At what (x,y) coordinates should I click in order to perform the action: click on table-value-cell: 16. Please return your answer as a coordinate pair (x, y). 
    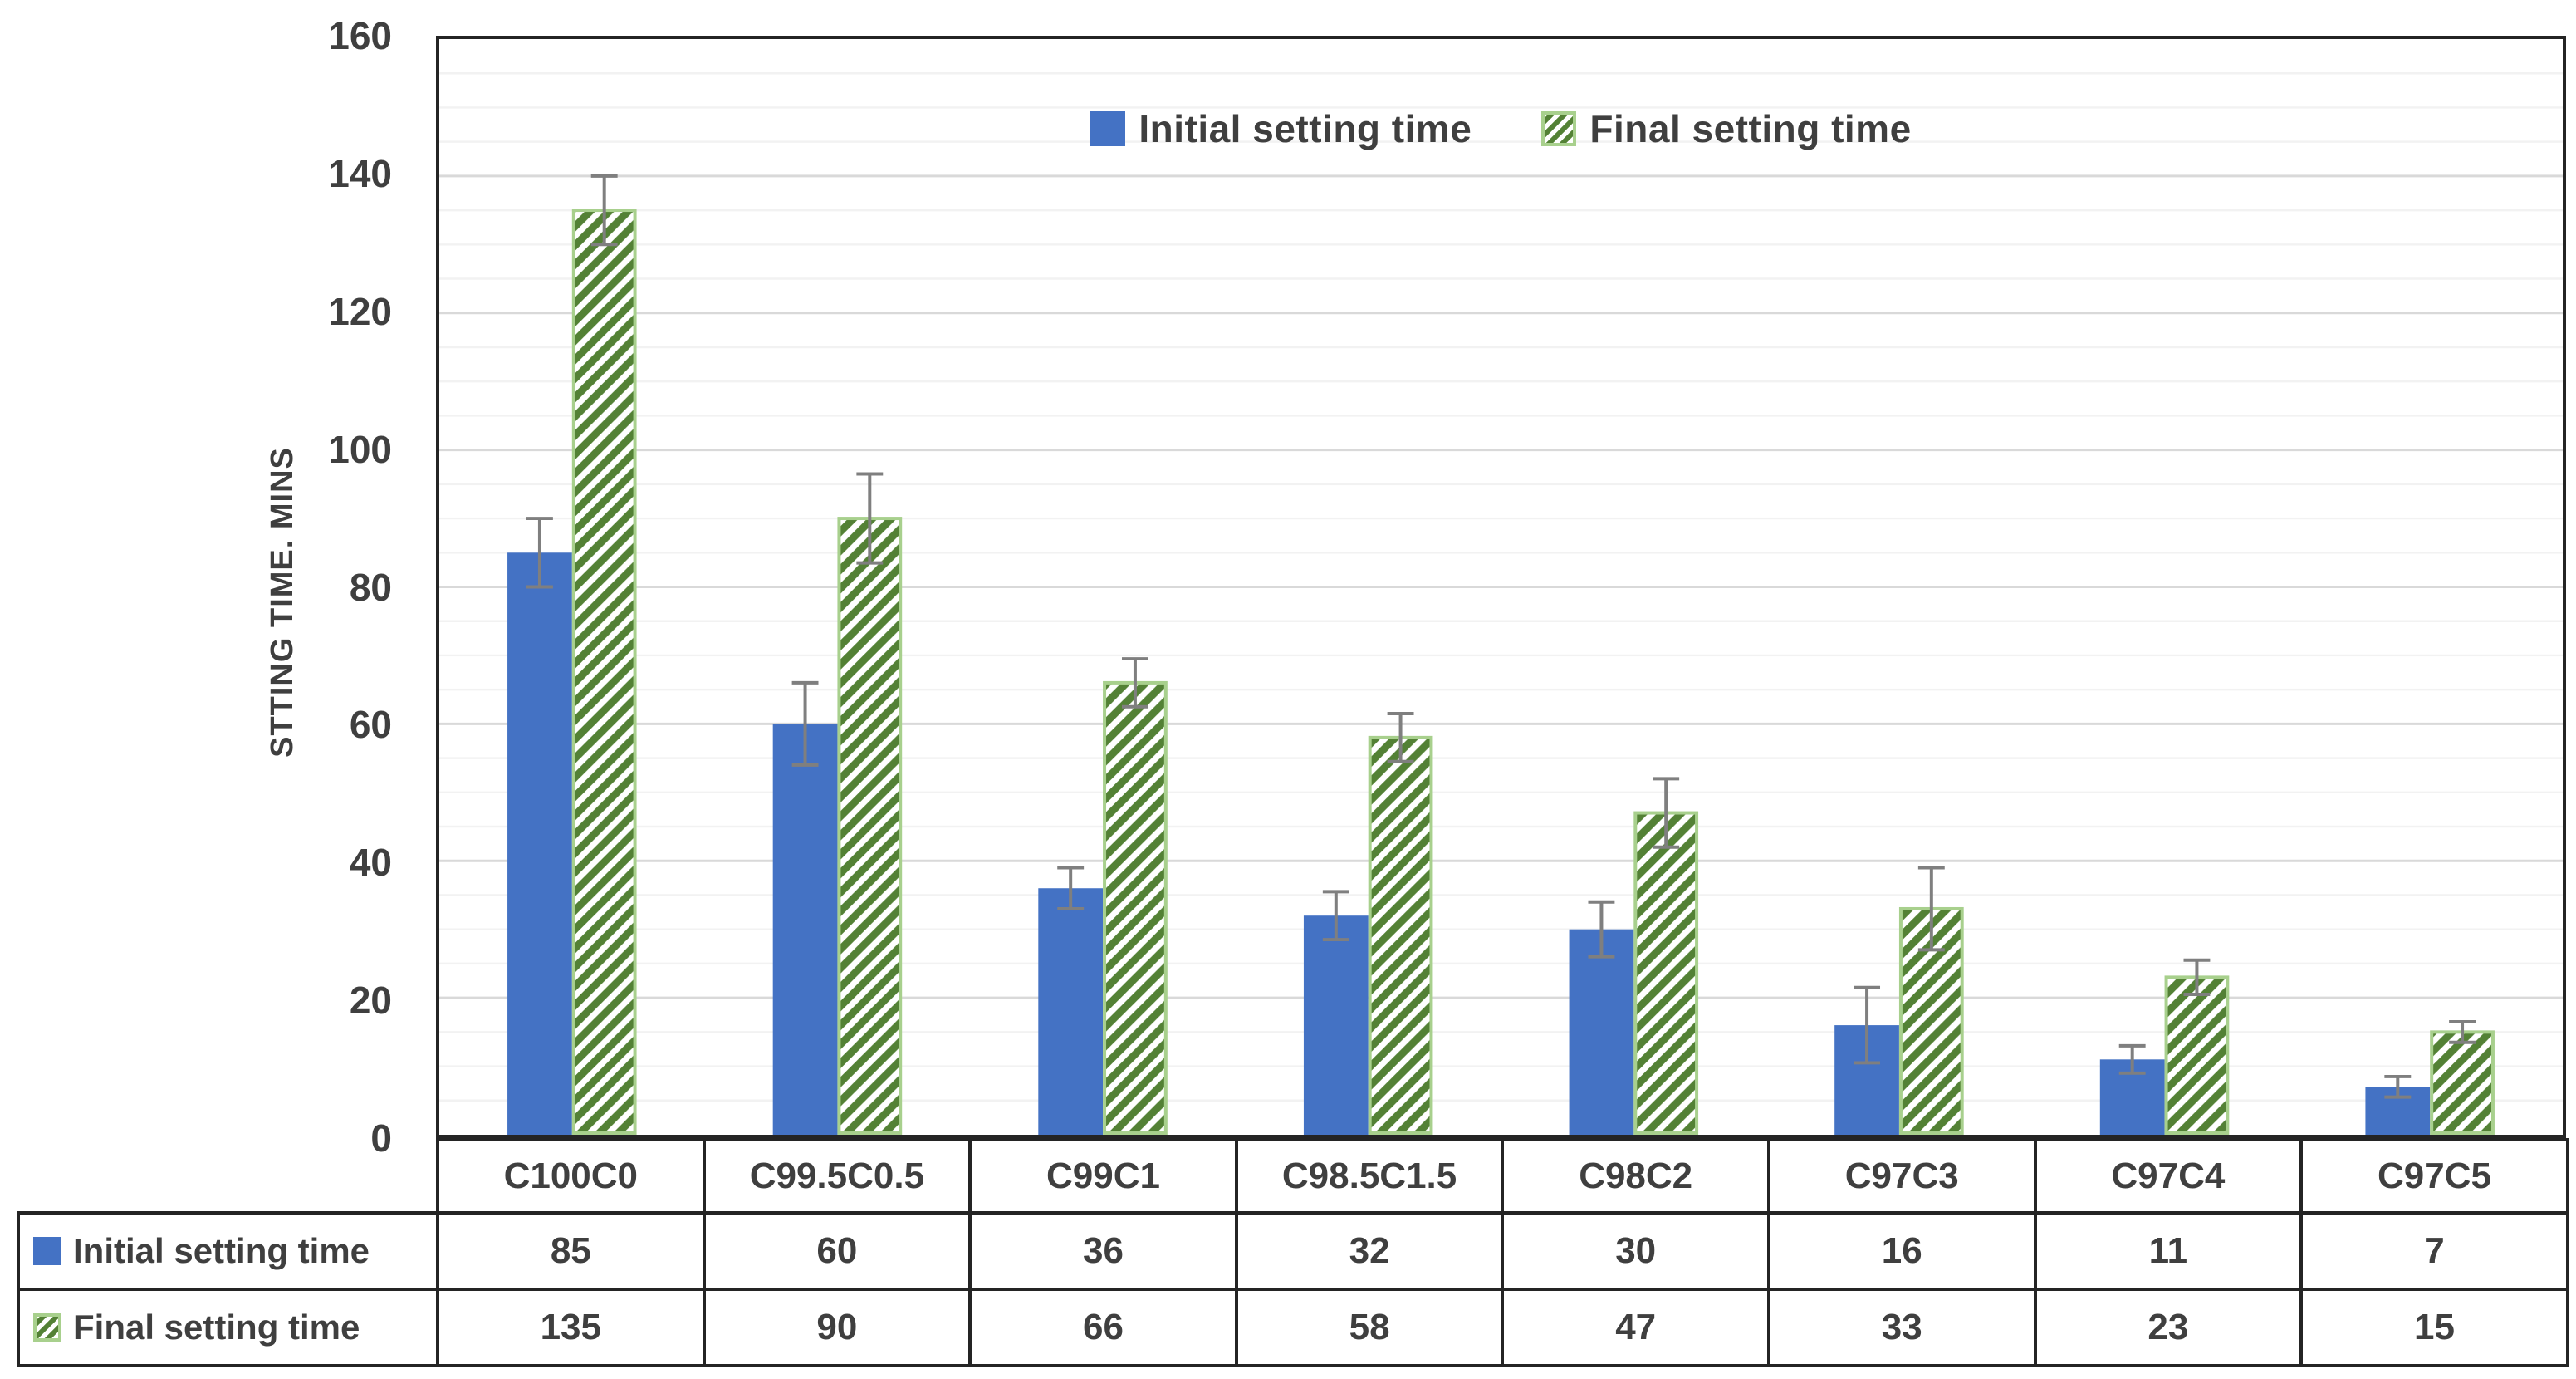
    Looking at the image, I should click on (1902, 1251).